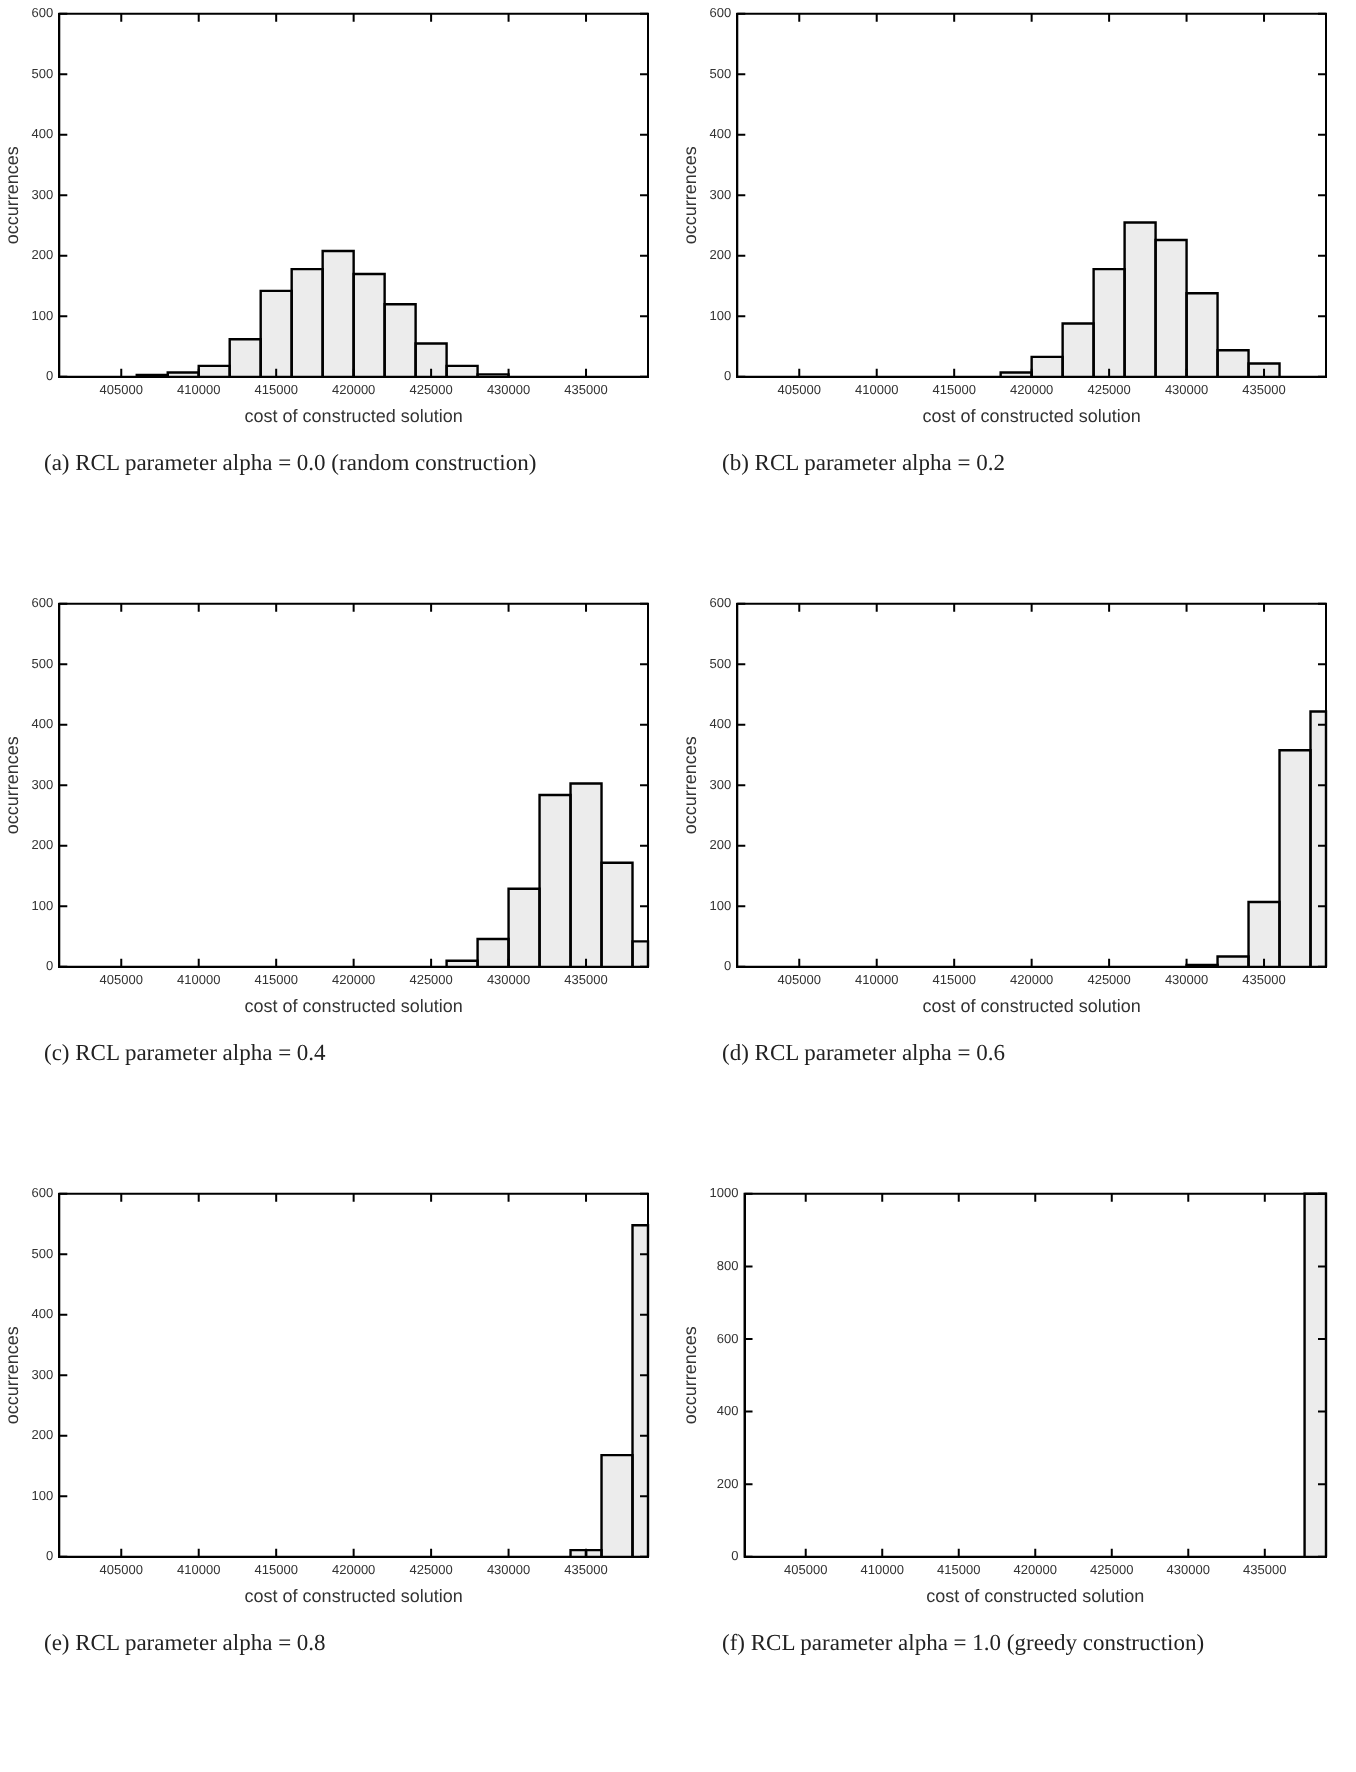 The width and height of the screenshot is (1356, 1772). Describe the element at coordinates (864, 1055) in the screenshot. I see `text: (d) RCL parameter alpha = 0.6` at that location.